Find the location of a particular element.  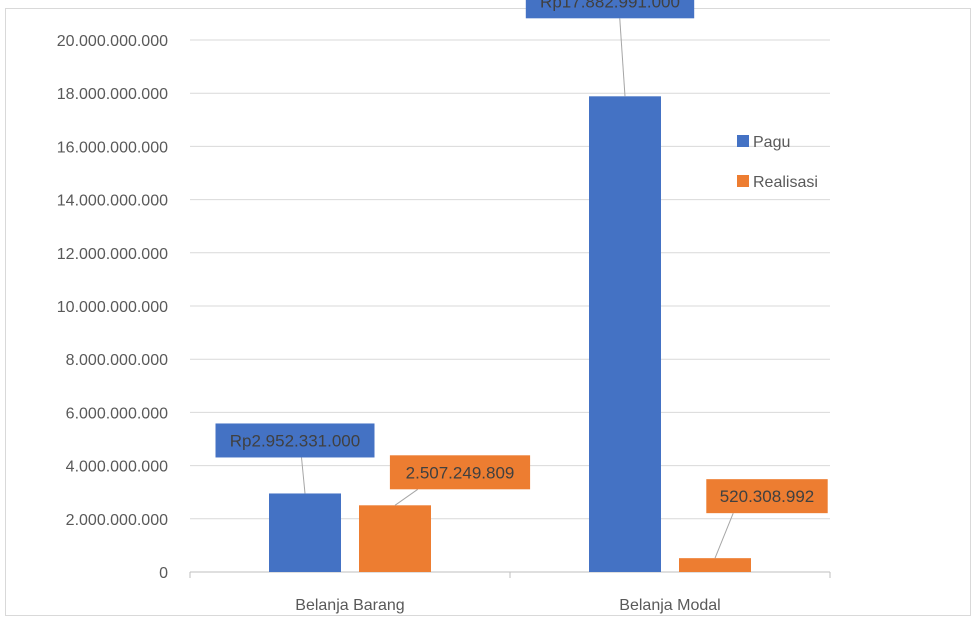

y-tick-label: 8.000.000.000 is located at coordinates (117, 360).